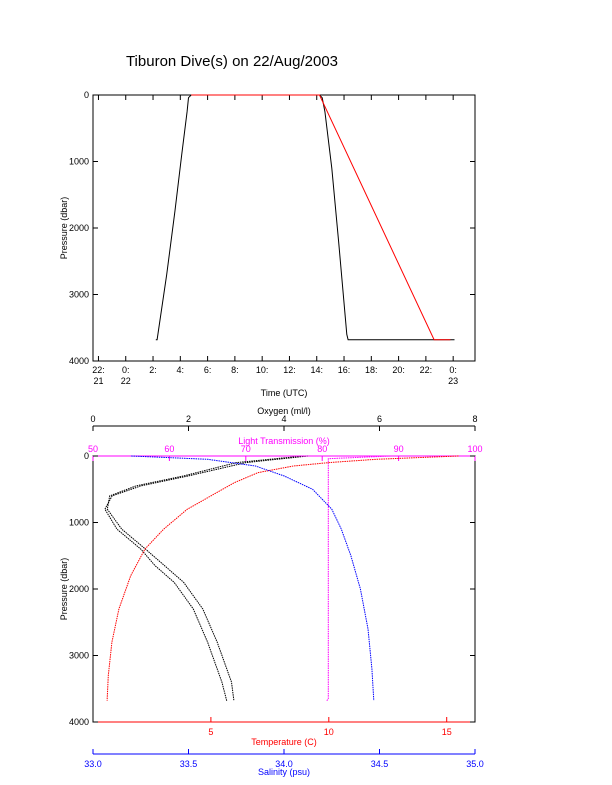  Describe the element at coordinates (322, 449) in the screenshot. I see `transmission-tick-label: 80` at that location.